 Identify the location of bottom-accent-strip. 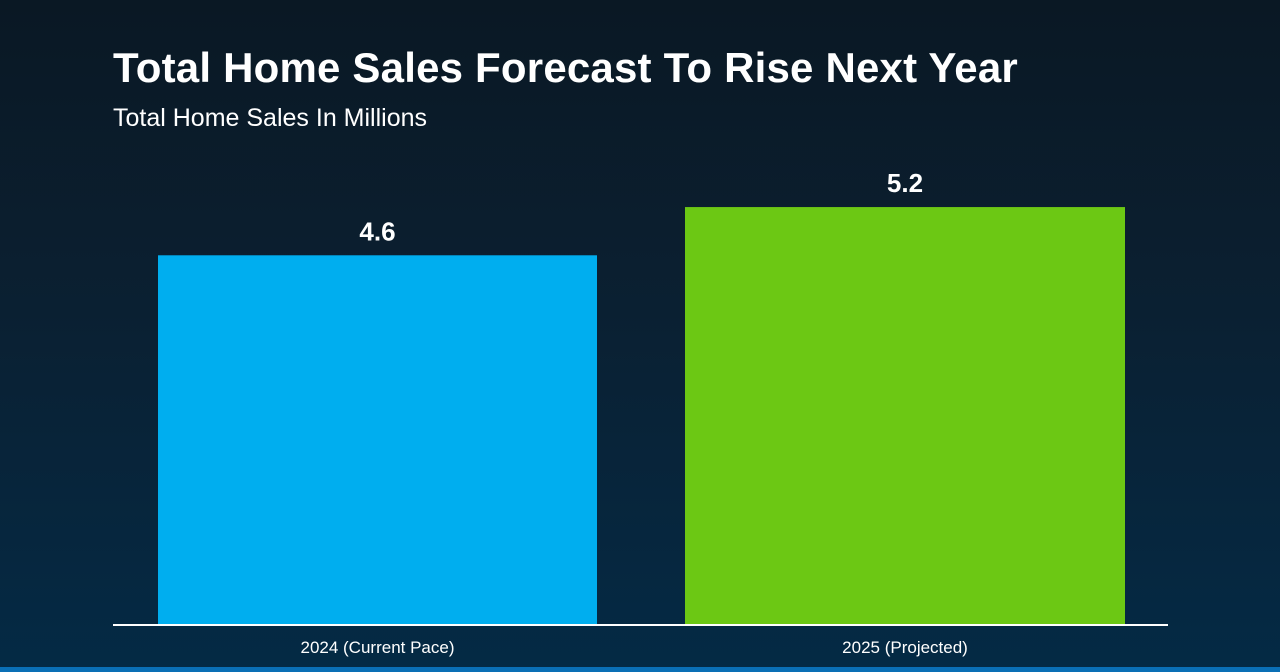
(640, 669).